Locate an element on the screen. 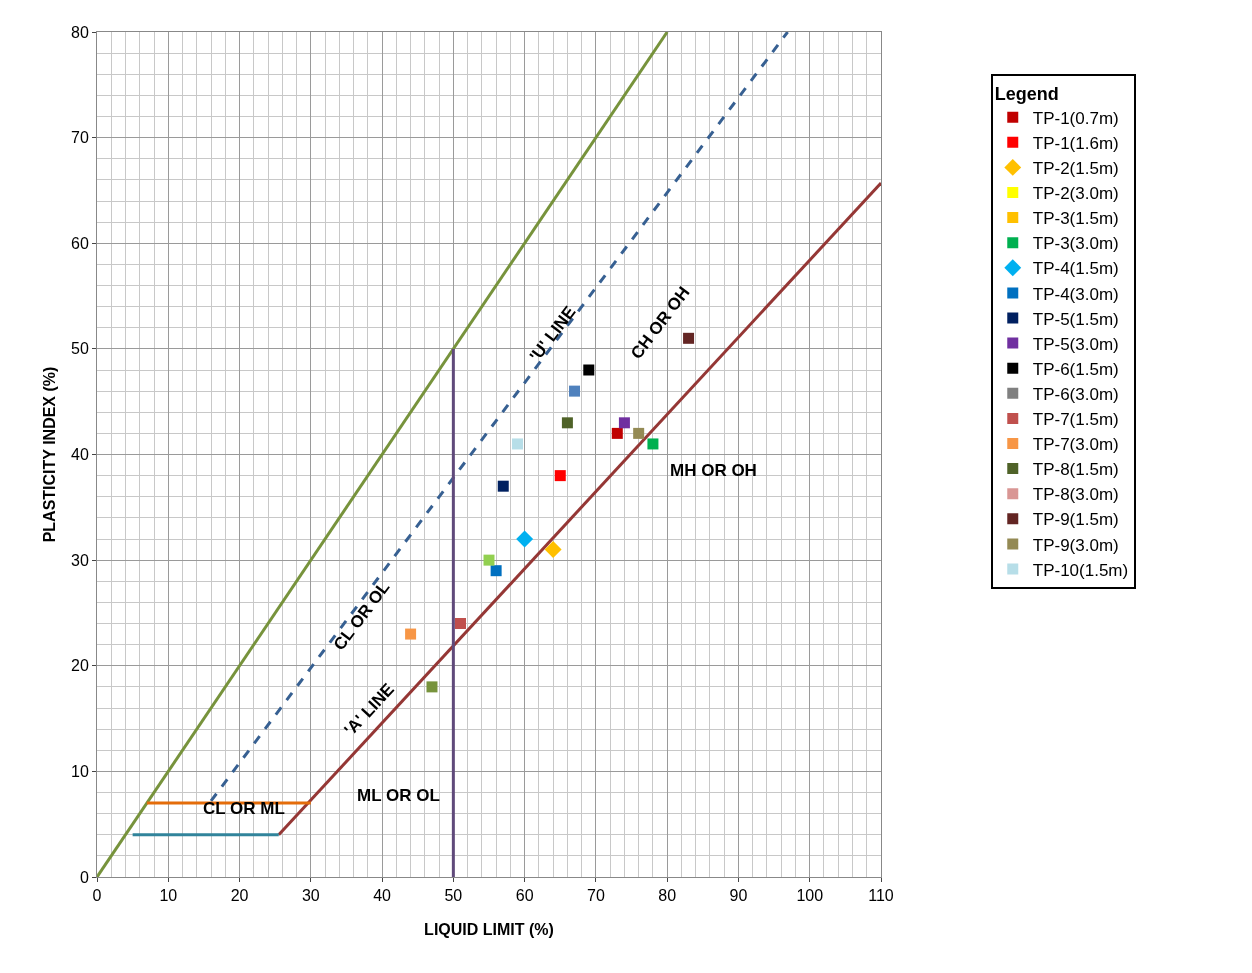 The height and width of the screenshot is (973, 1252). x-tick-label: 110 is located at coordinates (881, 896).